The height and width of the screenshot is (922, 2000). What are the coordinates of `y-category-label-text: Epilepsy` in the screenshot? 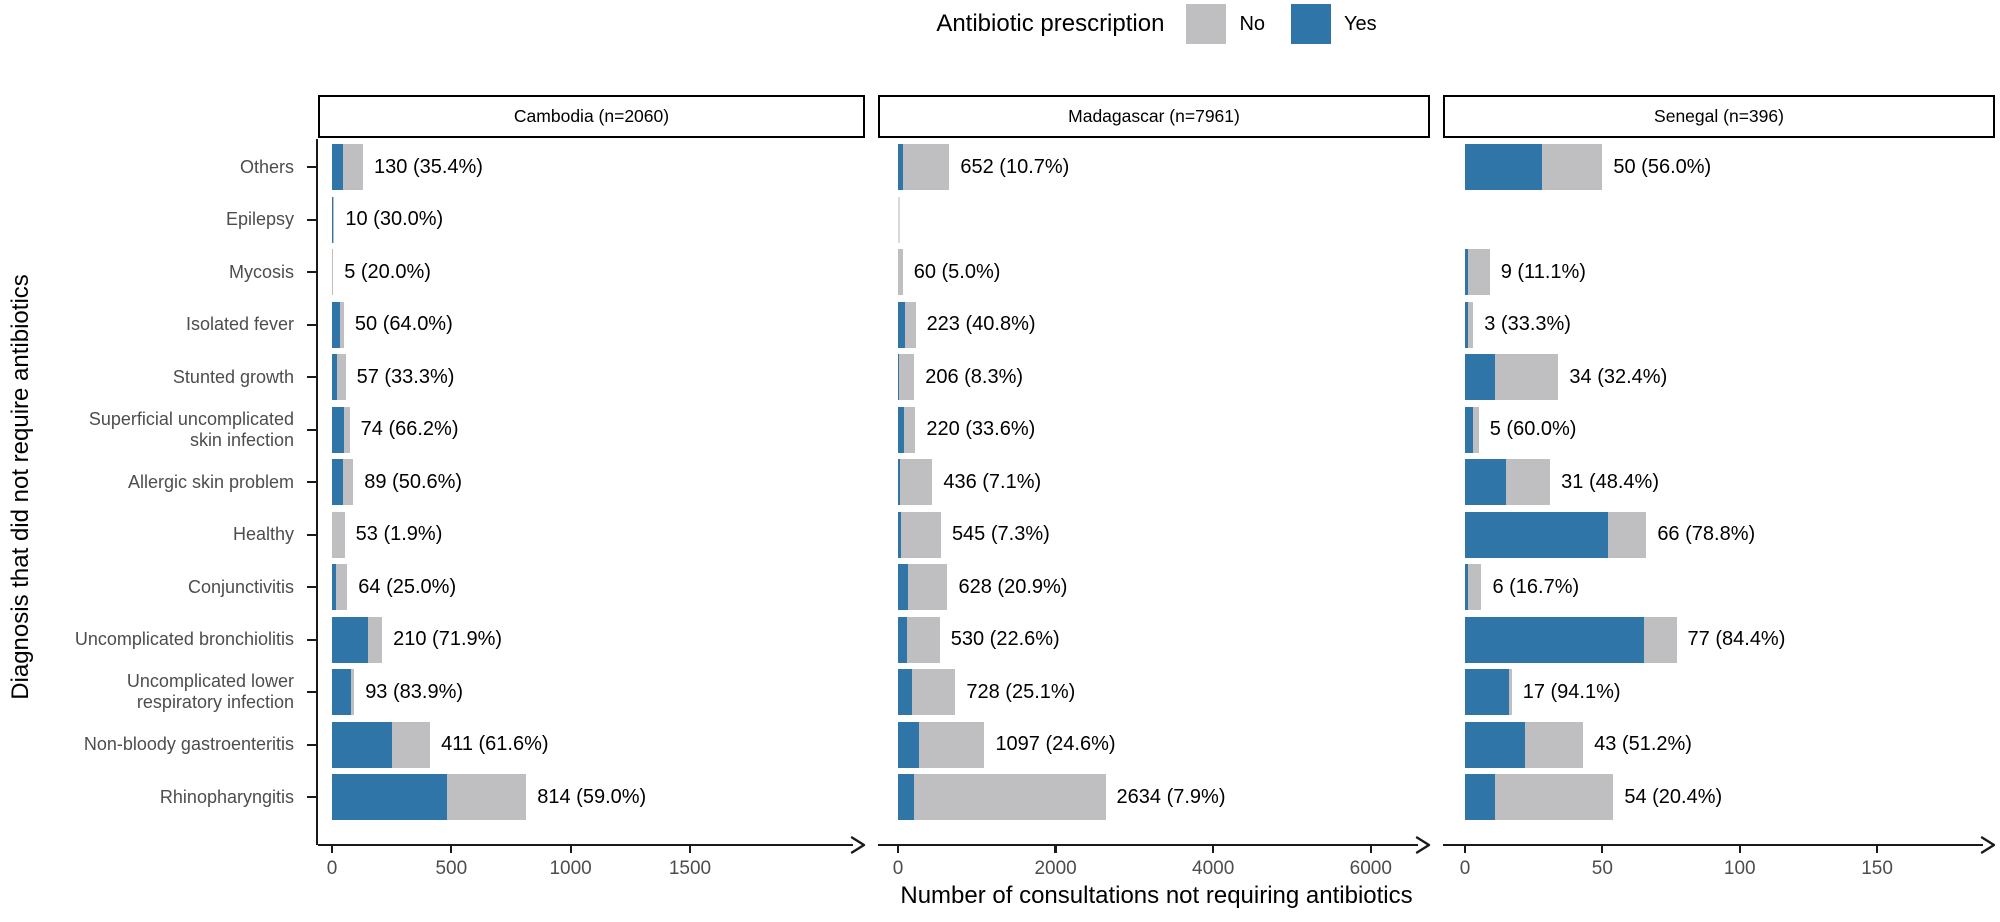 It's located at (259, 219).